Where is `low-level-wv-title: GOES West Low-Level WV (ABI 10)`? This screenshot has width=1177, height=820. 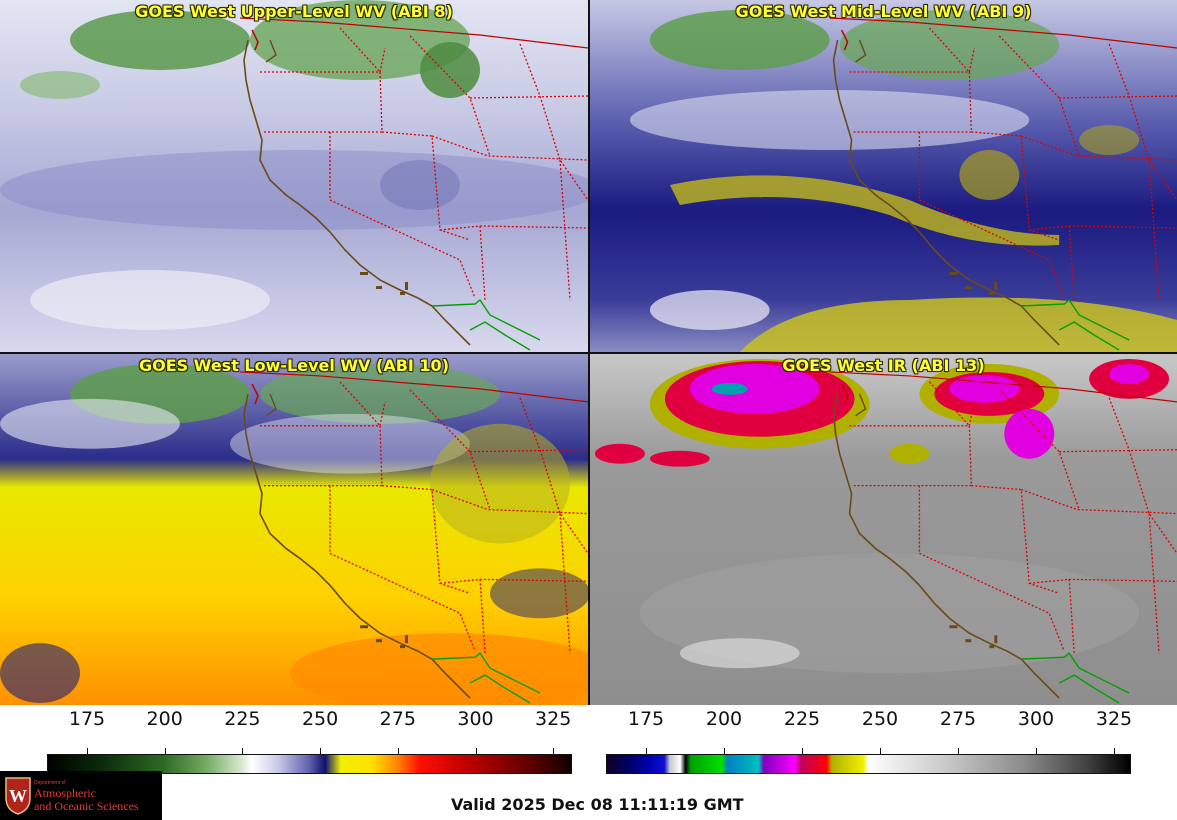
low-level-wv-title: GOES West Low-Level WV (ABI 10) is located at coordinates (293, 365).